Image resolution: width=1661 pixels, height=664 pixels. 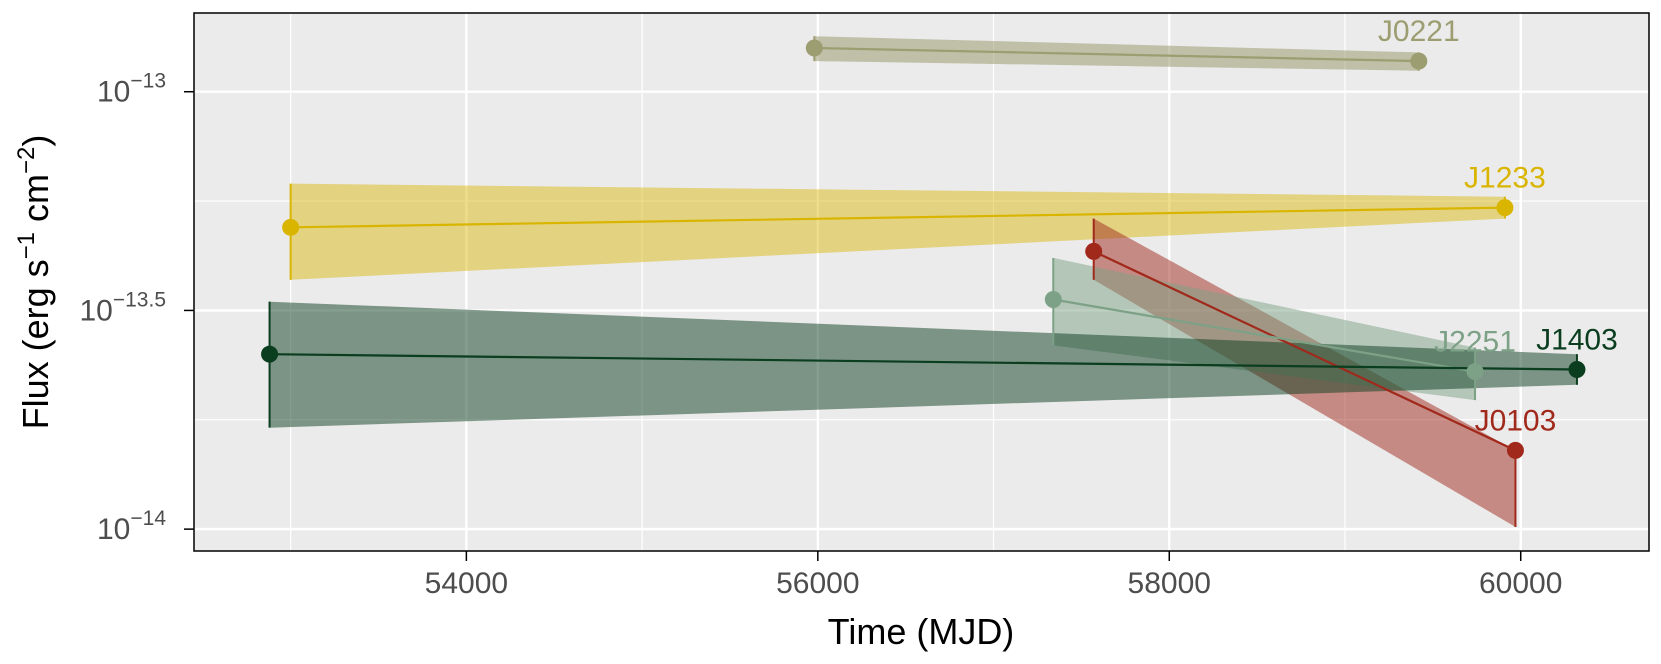 I want to click on label-j2251: J2251, so click(x=1475, y=342).